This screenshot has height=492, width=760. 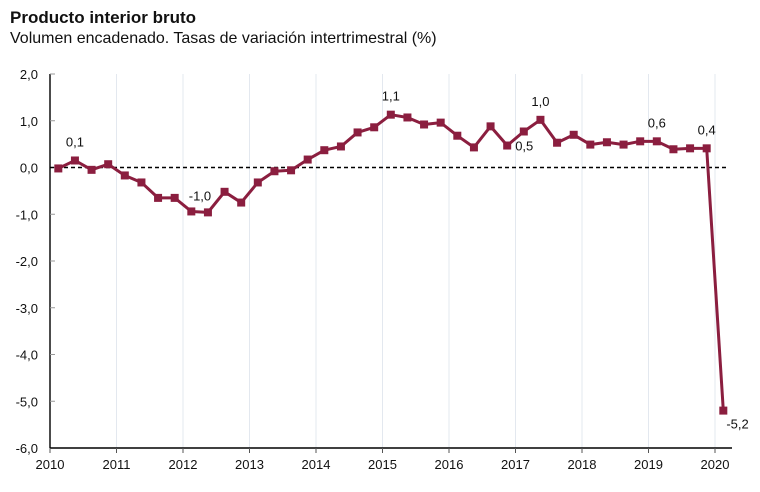 What do you see at coordinates (249, 464) in the screenshot?
I see `x-tick-label: 2013` at bounding box center [249, 464].